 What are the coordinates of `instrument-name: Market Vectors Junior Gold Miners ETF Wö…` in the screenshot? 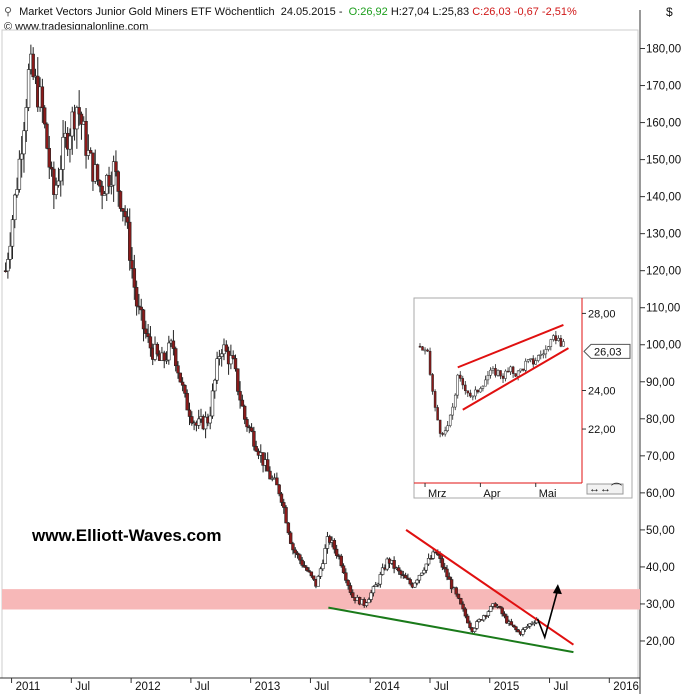 It's located at (147, 12).